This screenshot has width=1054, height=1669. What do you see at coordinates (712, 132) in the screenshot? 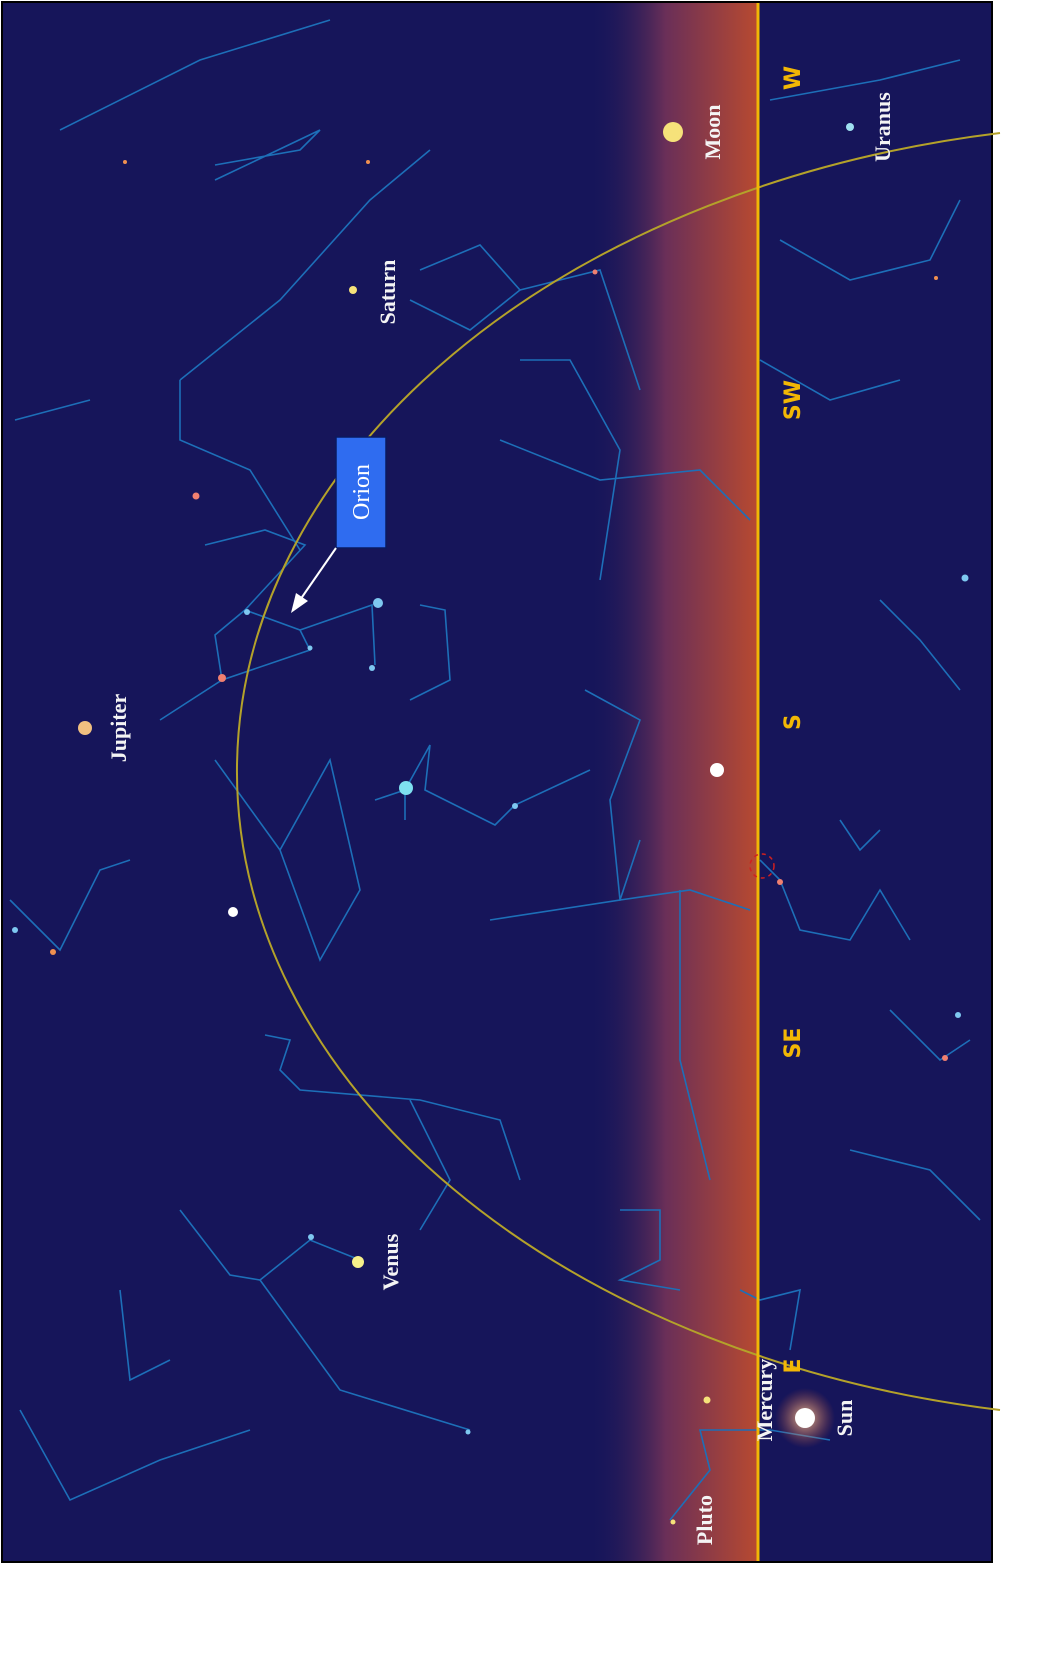
I see `object-label: Moon` at bounding box center [712, 132].